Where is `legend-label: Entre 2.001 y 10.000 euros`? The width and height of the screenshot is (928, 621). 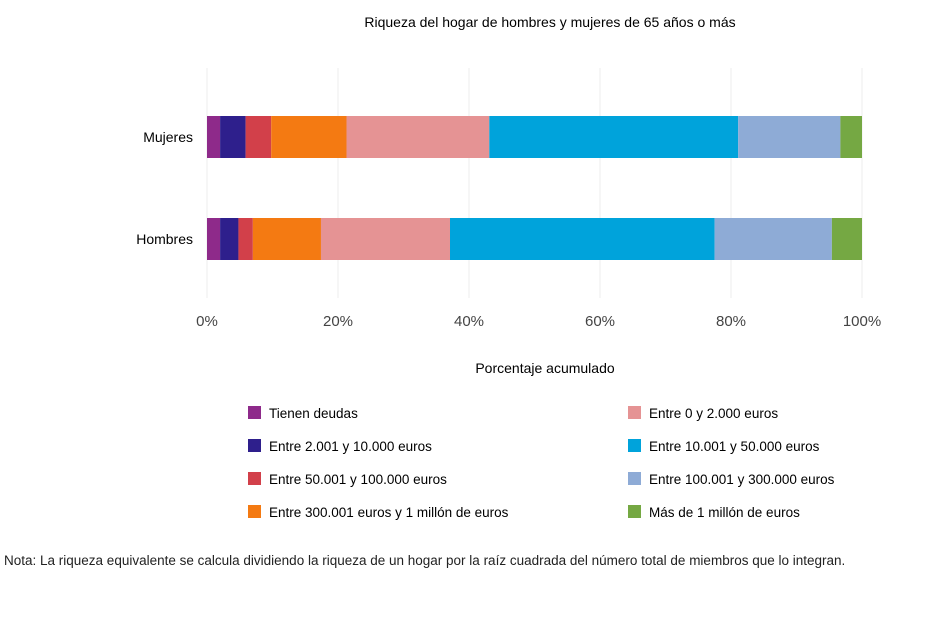 legend-label: Entre 2.001 y 10.000 euros is located at coordinates (350, 446).